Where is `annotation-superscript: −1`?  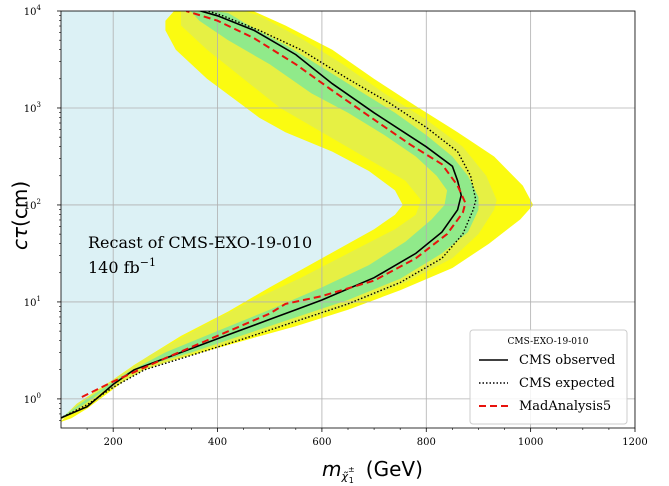
annotation-superscript: −1 is located at coordinates (148, 262).